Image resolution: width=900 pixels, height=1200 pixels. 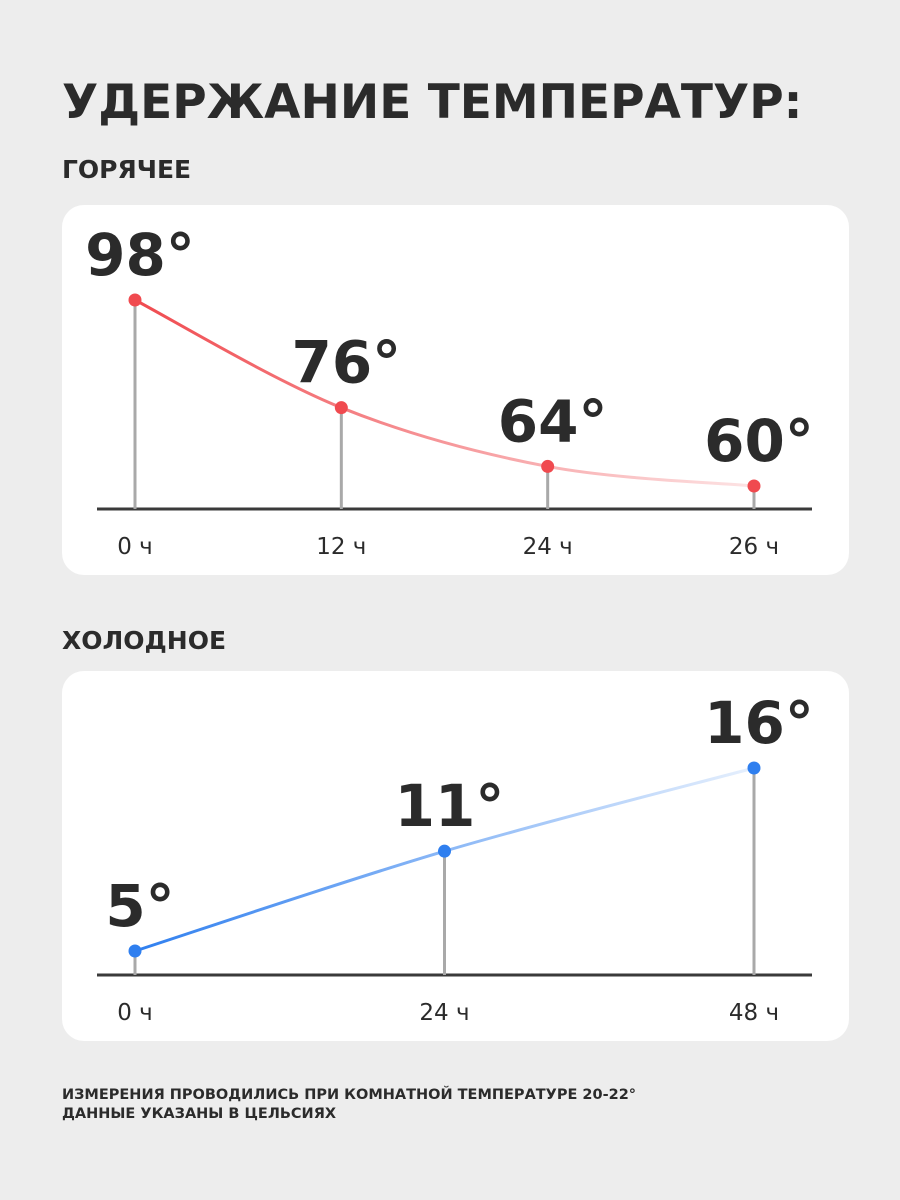 I want to click on value-label: 98°, so click(x=140, y=255).